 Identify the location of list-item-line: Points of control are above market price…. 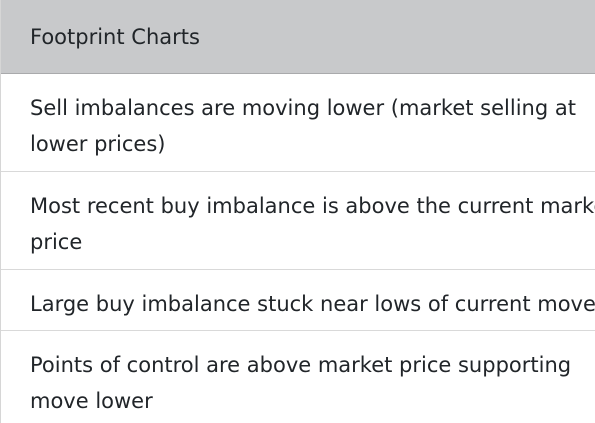
(301, 365).